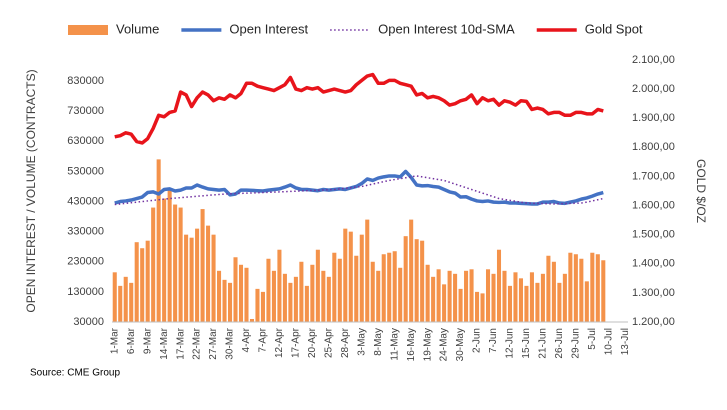 The width and height of the screenshot is (727, 410). I want to click on x-tick-label: 26-Jun, so click(559, 343).